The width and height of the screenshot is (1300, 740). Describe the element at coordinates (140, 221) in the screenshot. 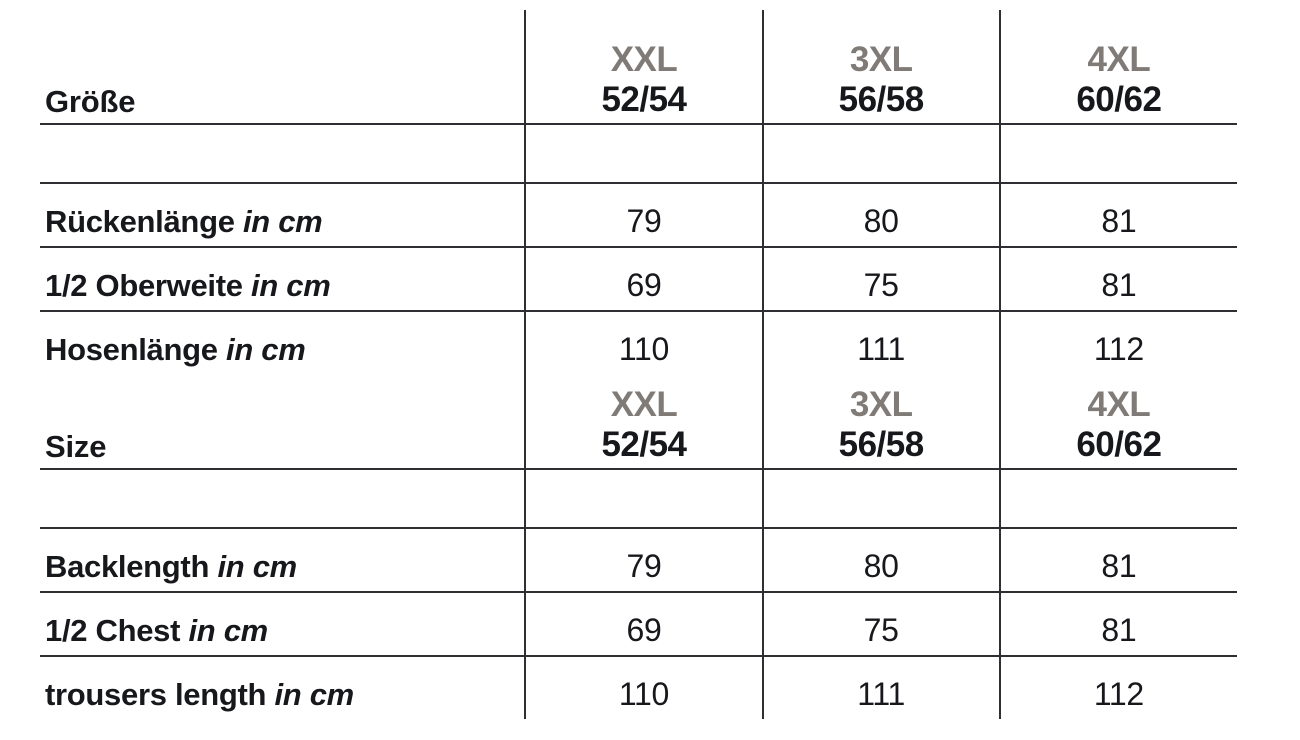

I see `row-label-text: Rückenlänge` at that location.